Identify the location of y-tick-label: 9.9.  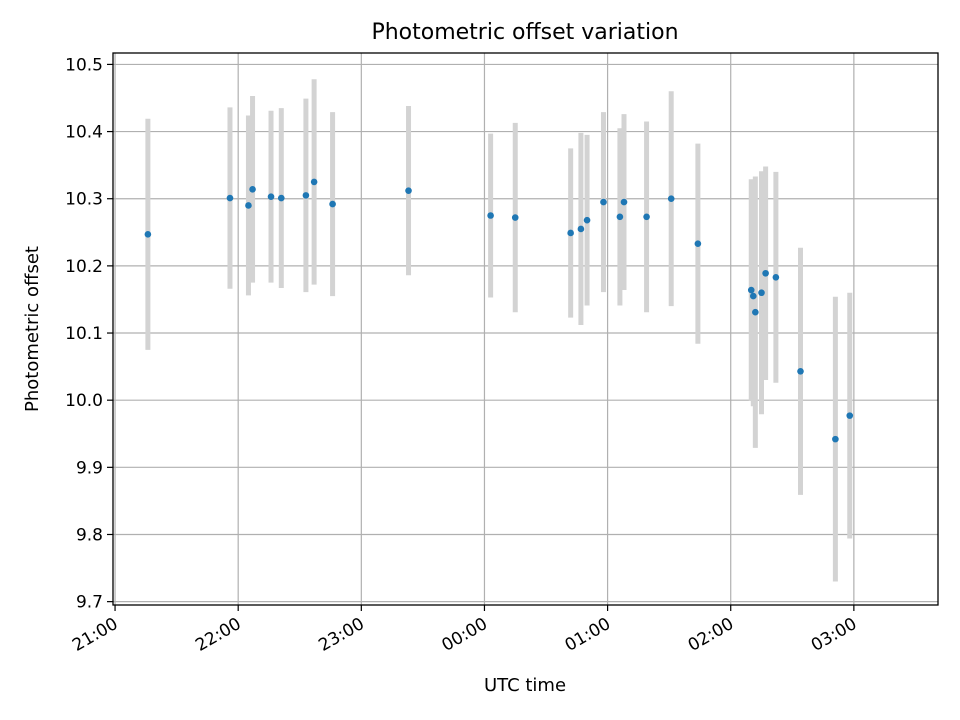
(89, 468).